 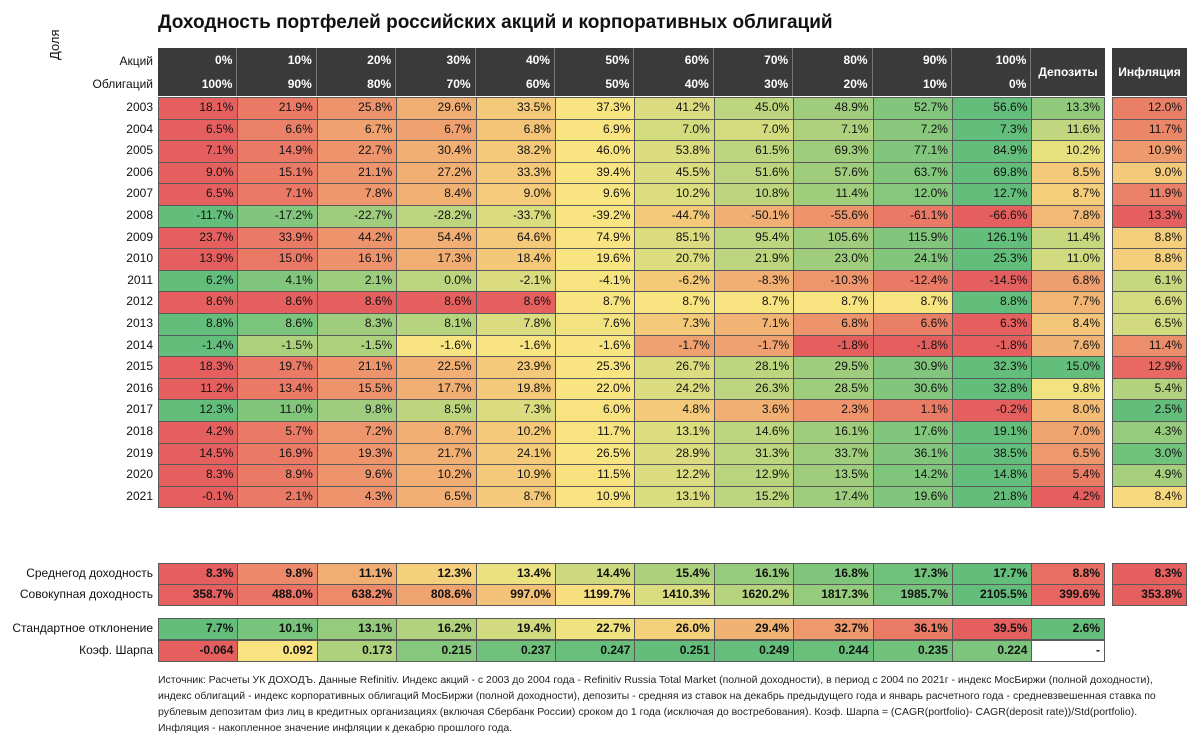 I want to click on return-cell: 17.4%, so click(x=833, y=497).